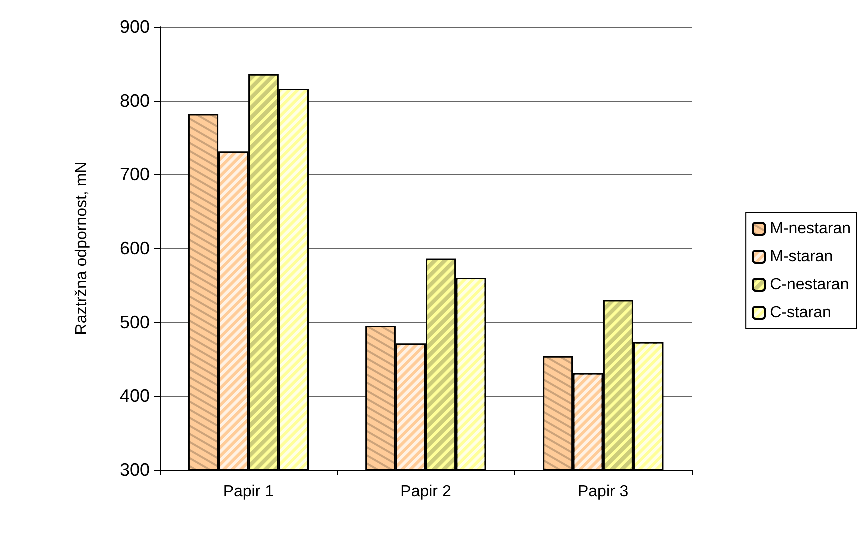  I want to click on y-tick-label: 800, so click(135, 100).